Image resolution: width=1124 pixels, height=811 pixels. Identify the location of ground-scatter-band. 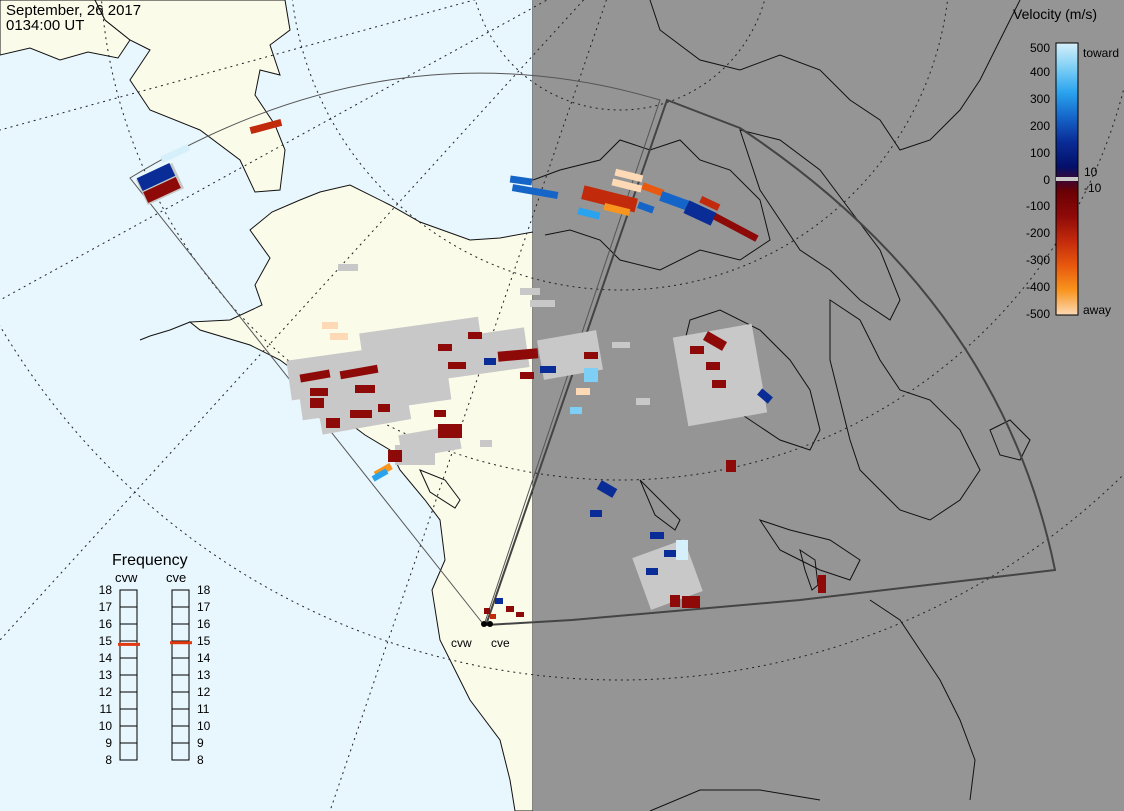
(1067, 179).